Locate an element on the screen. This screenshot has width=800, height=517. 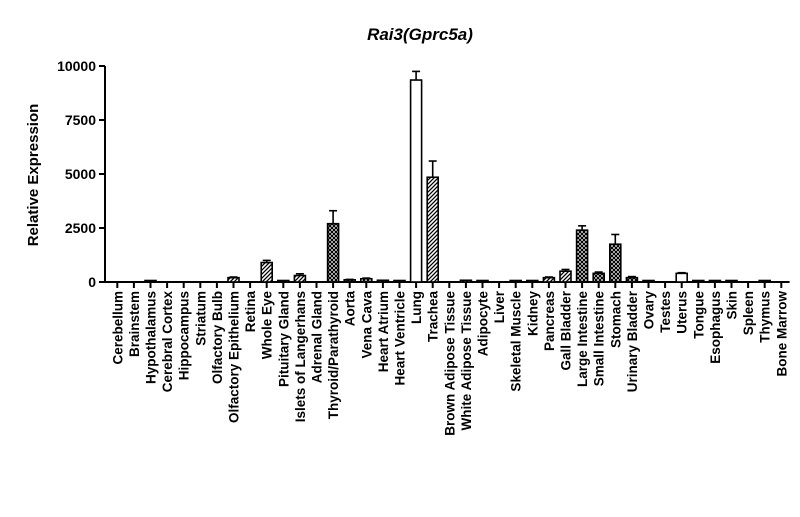
x-tick-label: Testes is located at coordinates (665, 312).